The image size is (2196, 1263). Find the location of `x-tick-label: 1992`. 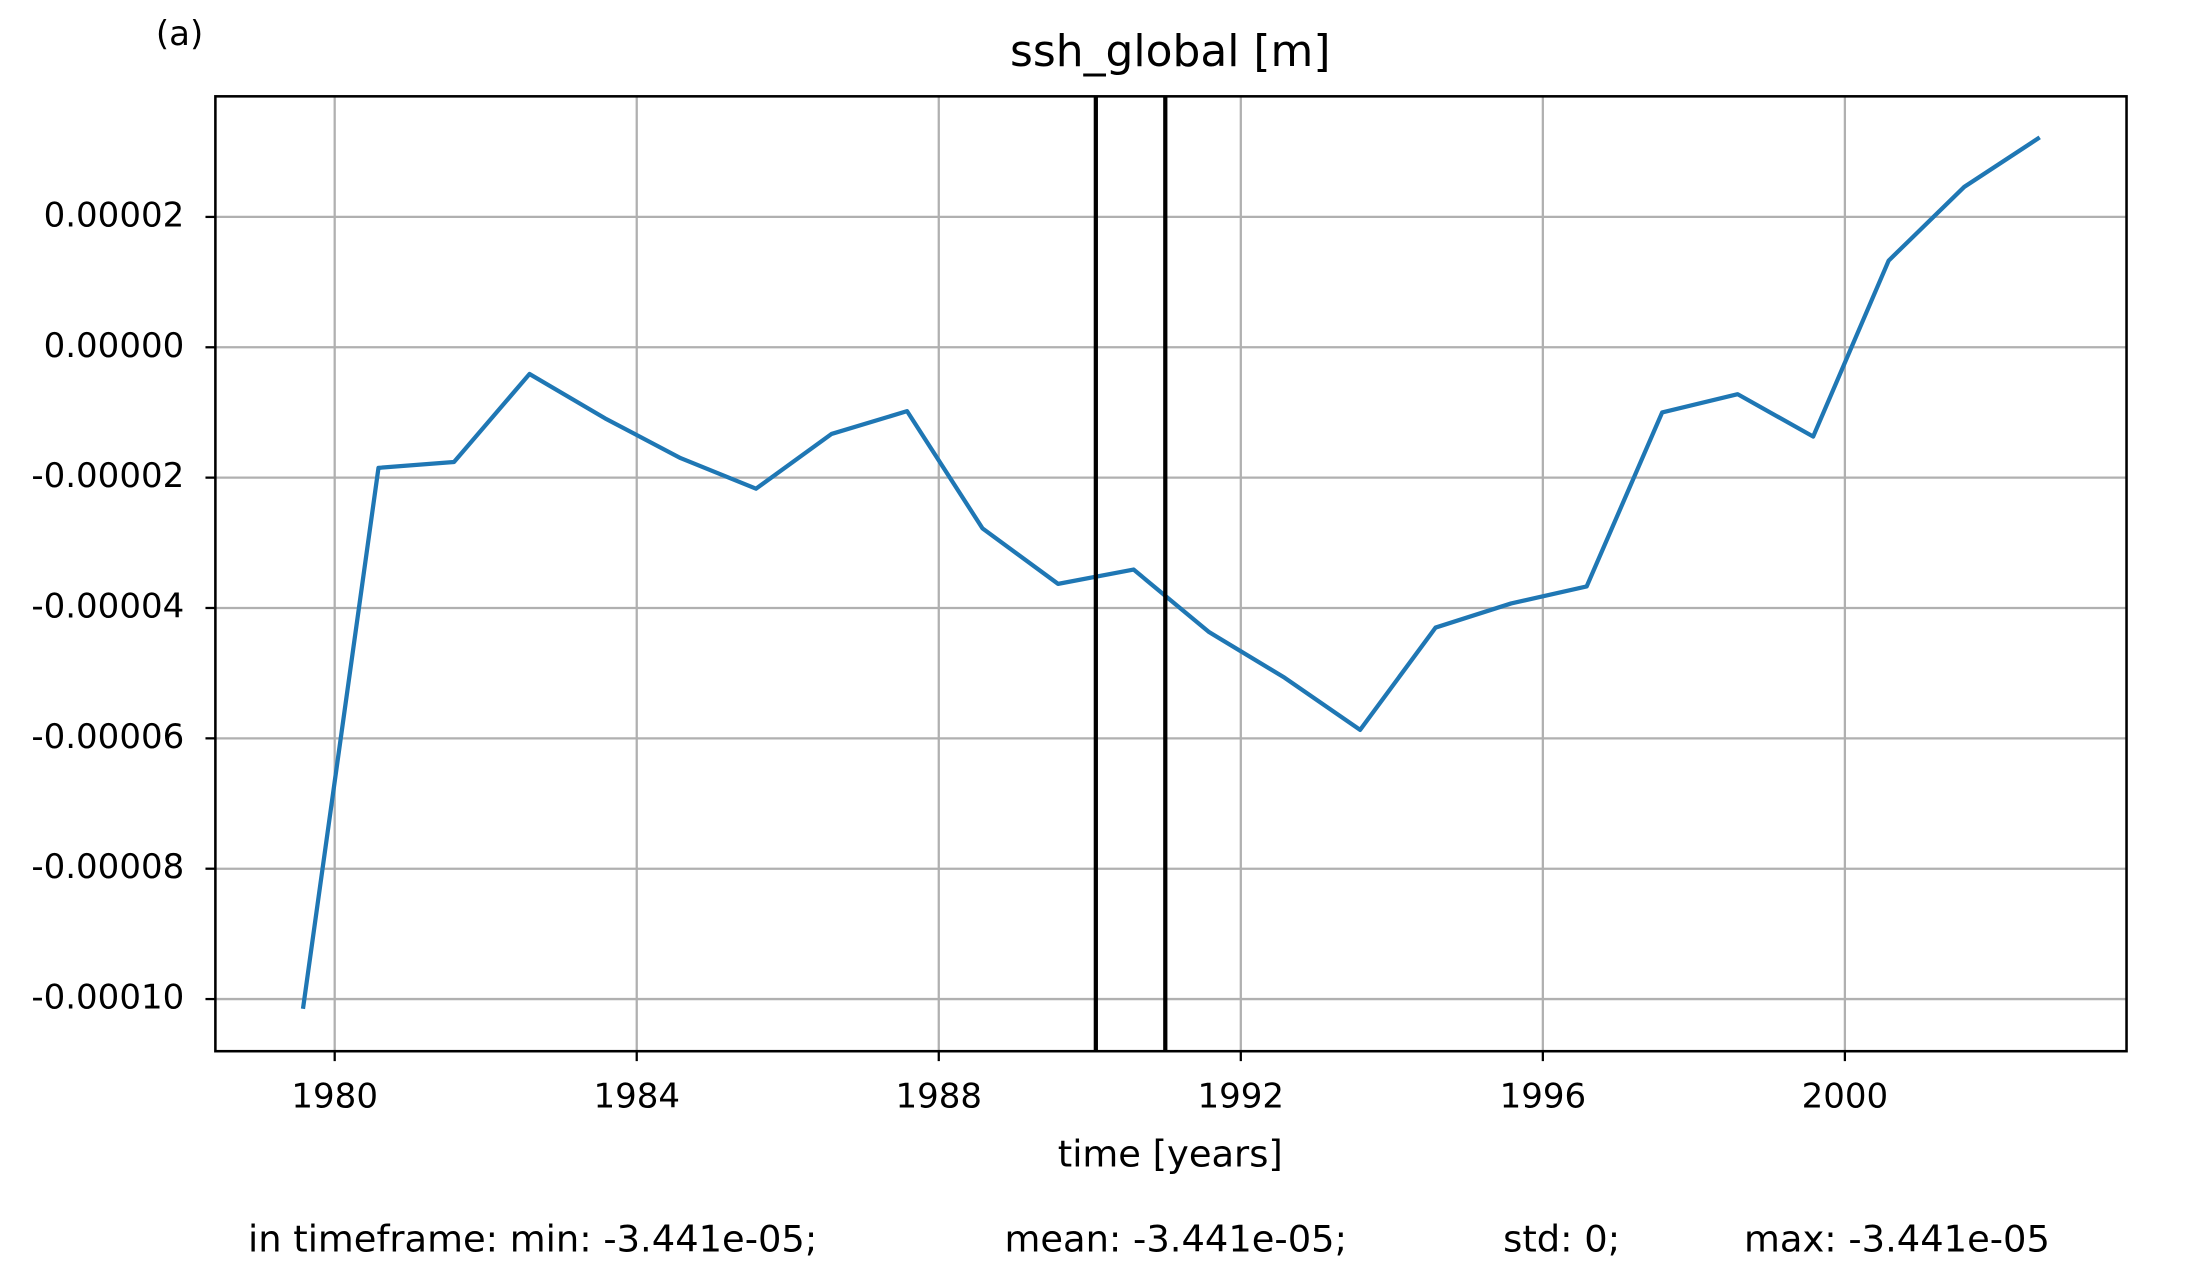

x-tick-label: 1992 is located at coordinates (1241, 1096).